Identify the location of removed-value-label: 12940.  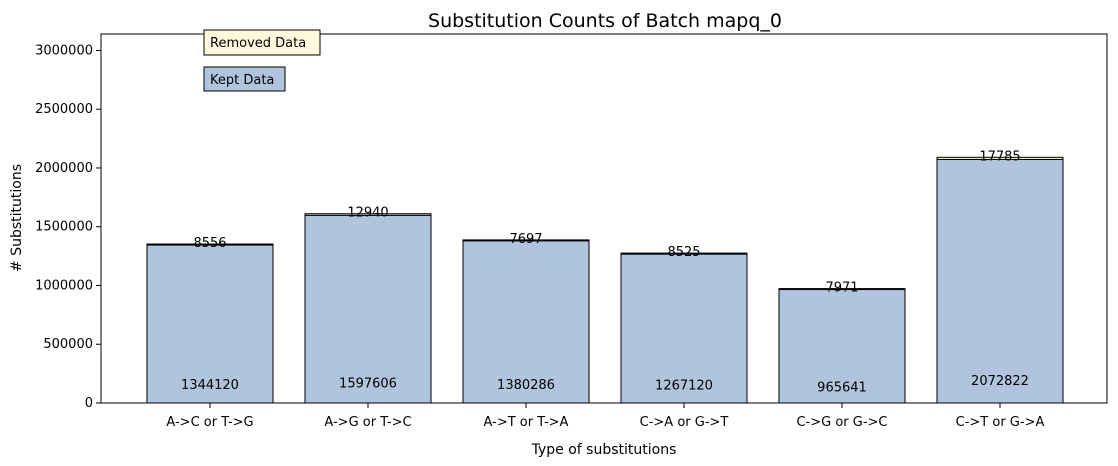
(367, 213).